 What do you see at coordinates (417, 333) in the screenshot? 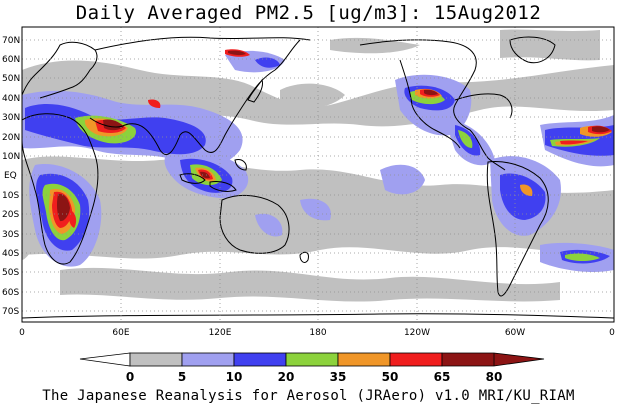
I see `lon-label-120w: 120W` at bounding box center [417, 333].